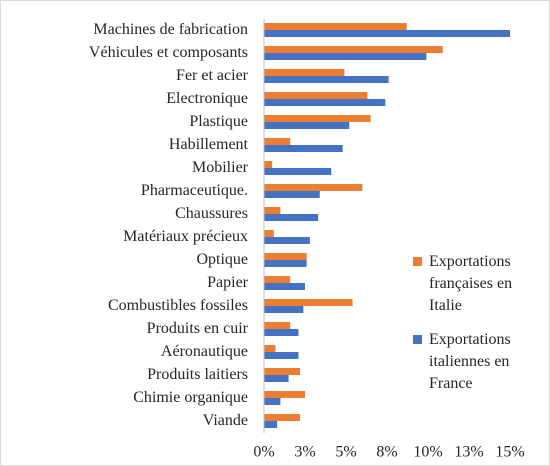 The width and height of the screenshot is (550, 466). I want to click on y-tick-label: Mobilier, so click(220, 167).